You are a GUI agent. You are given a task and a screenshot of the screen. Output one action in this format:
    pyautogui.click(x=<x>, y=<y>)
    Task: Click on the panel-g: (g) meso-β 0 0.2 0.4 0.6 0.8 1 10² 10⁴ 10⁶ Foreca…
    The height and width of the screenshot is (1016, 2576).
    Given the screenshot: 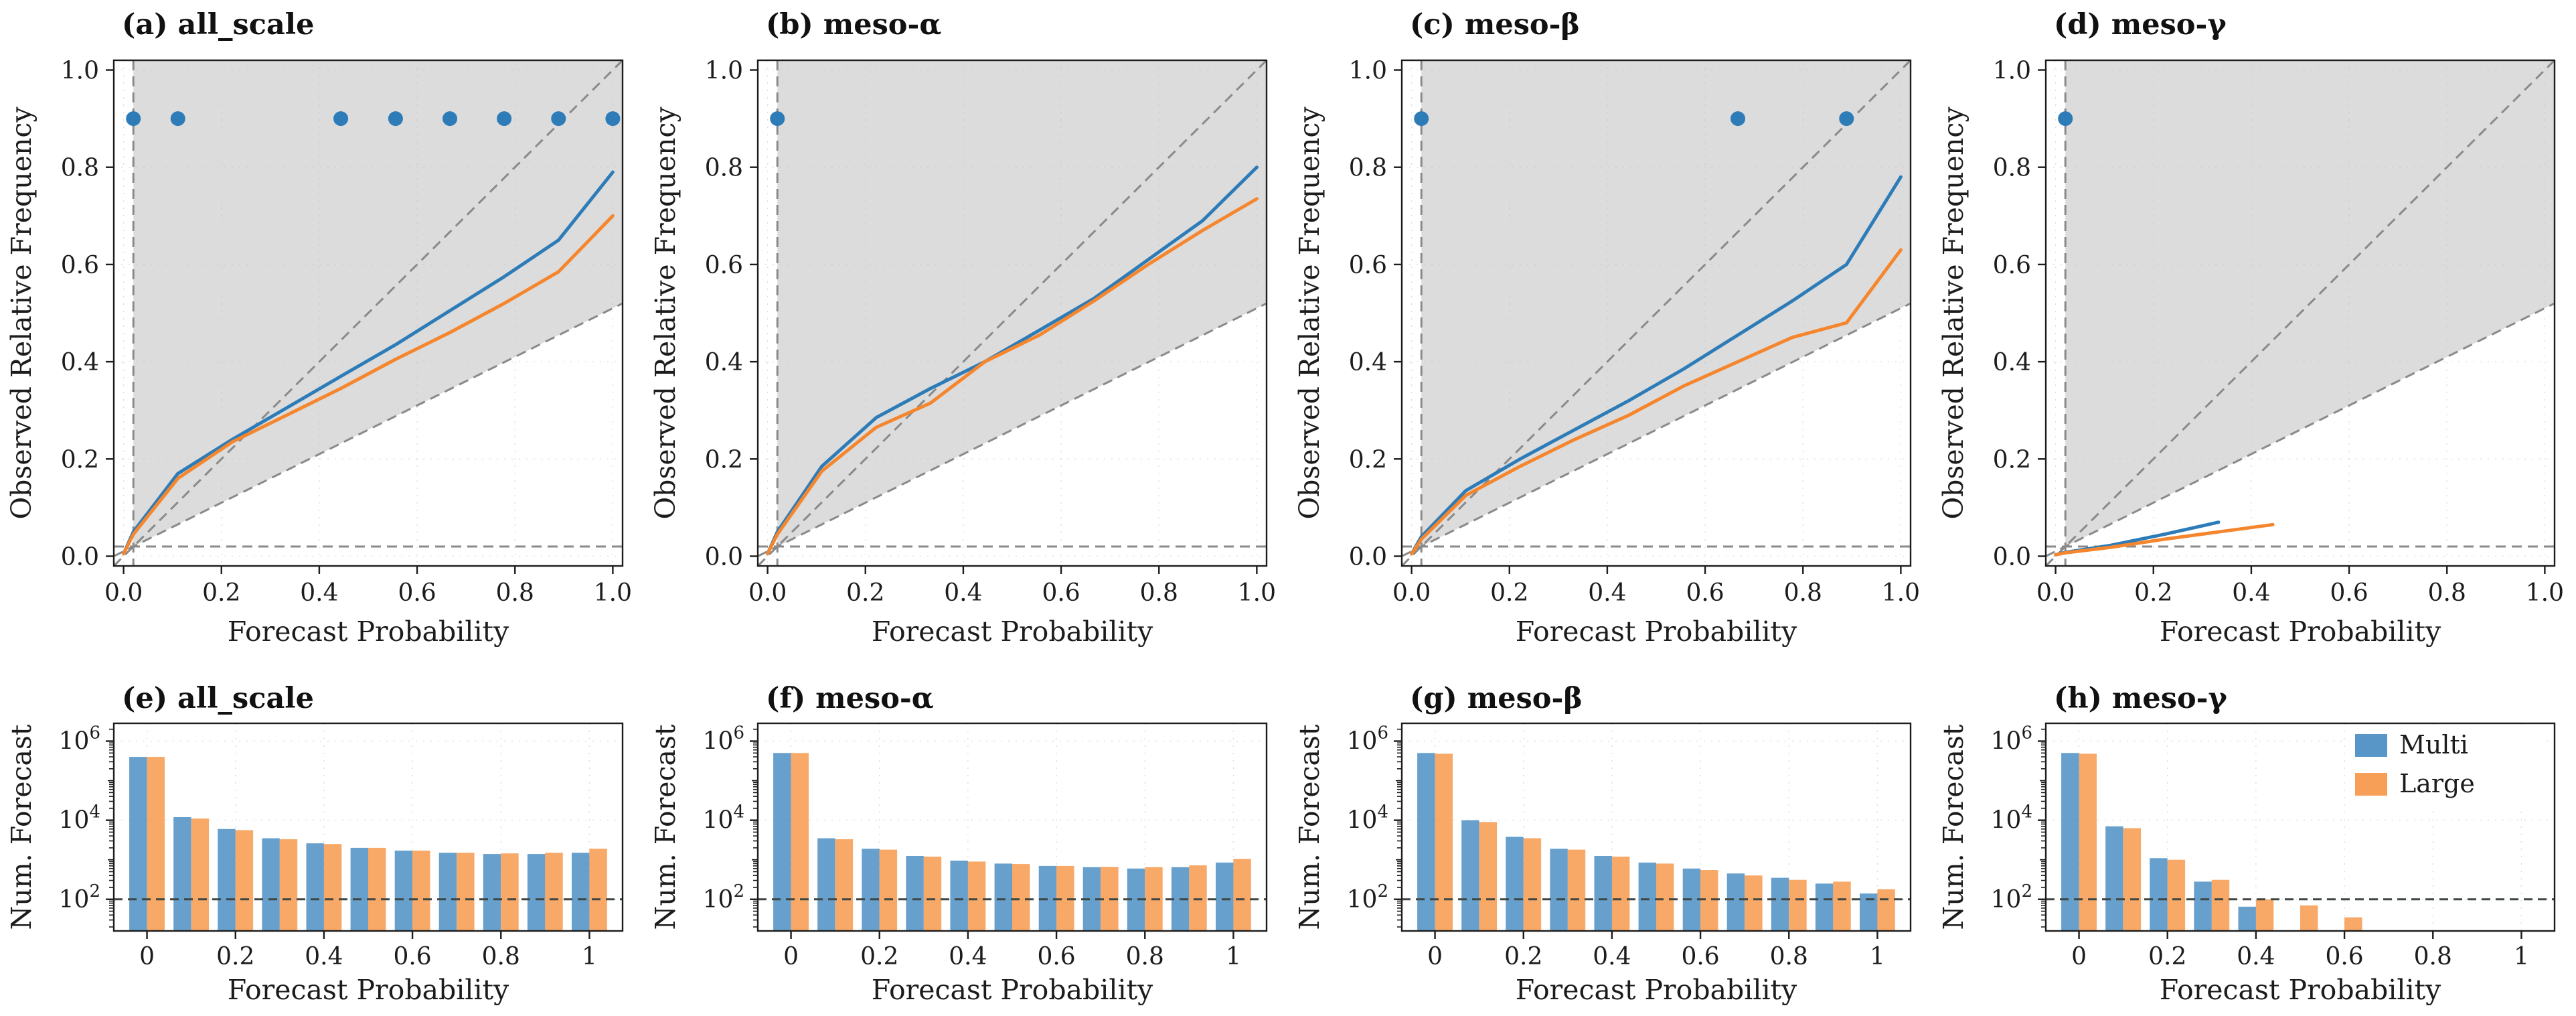 What is the action you would take?
    pyautogui.click(x=1610, y=836)
    